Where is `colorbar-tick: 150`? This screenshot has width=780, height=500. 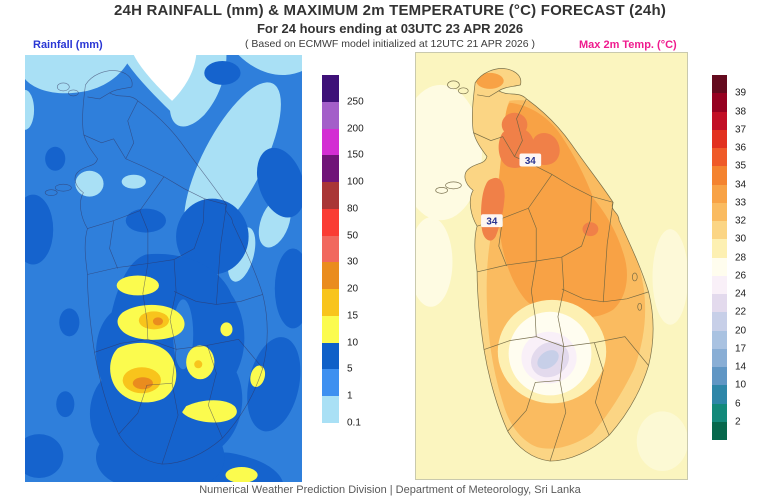 colorbar-tick: 150 is located at coordinates (355, 155).